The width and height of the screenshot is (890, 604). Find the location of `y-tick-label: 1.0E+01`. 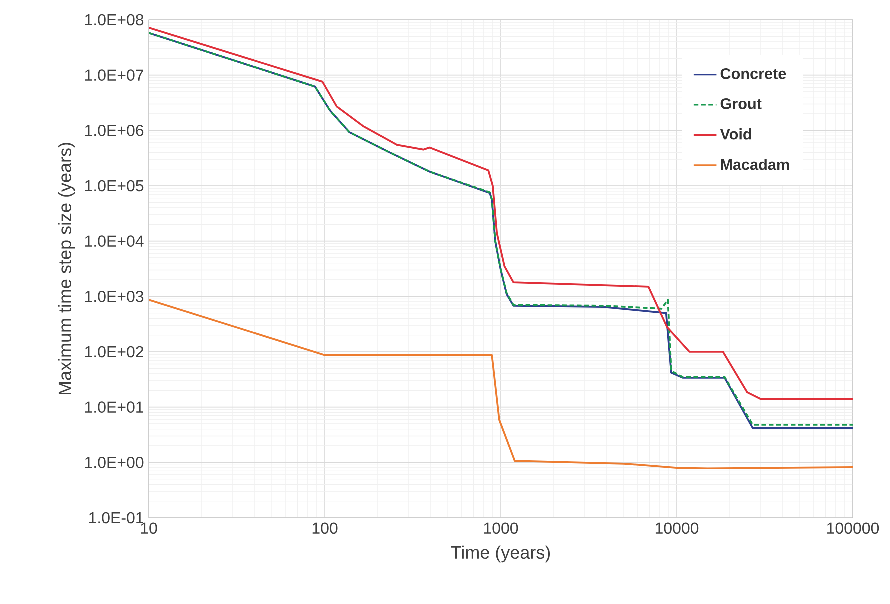

y-tick-label: 1.0E+01 is located at coordinates (114, 407).